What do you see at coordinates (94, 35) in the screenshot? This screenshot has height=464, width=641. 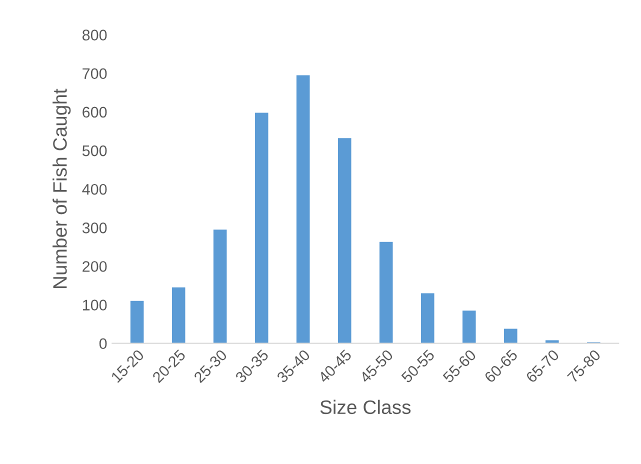 I see `y-tick-label: 800` at bounding box center [94, 35].